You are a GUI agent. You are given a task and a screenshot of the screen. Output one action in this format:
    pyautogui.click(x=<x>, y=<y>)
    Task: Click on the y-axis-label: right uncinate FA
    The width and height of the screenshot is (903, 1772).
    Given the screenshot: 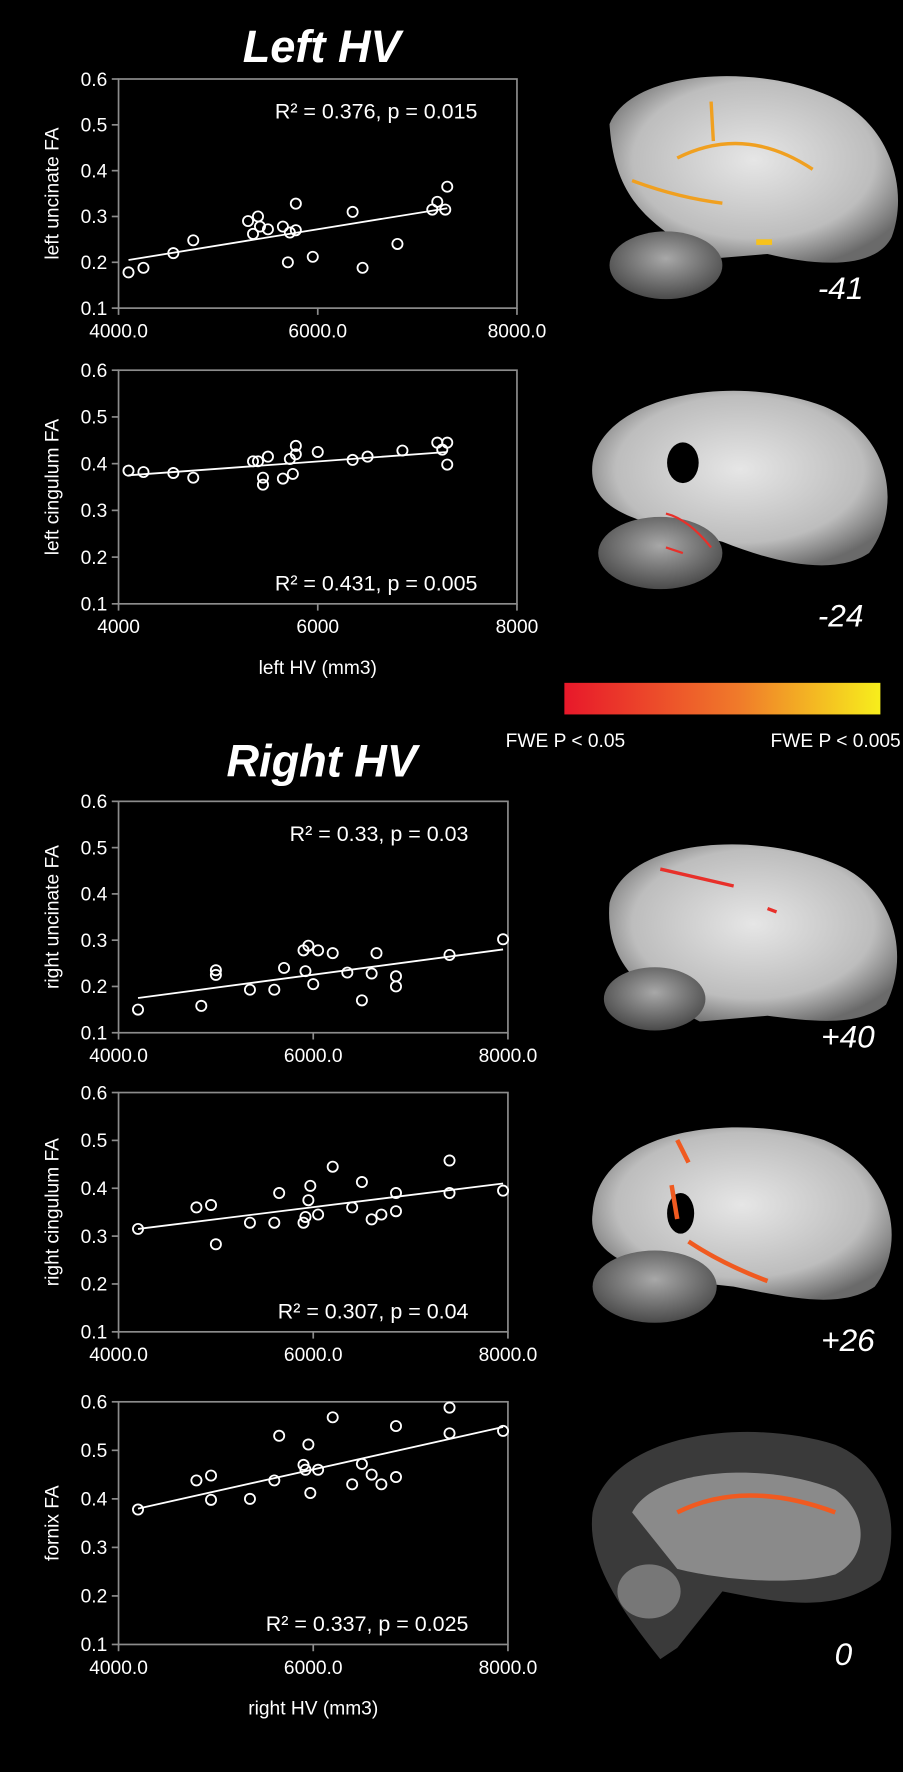 What is the action you would take?
    pyautogui.click(x=53, y=917)
    